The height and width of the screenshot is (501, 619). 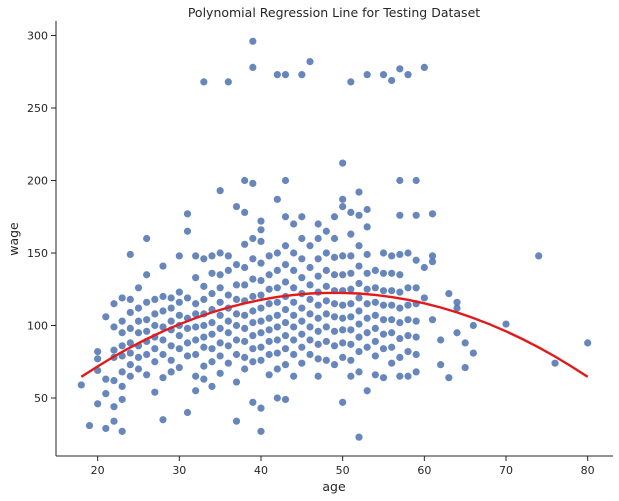 I want to click on y-tick-label: 100, so click(x=37, y=326).